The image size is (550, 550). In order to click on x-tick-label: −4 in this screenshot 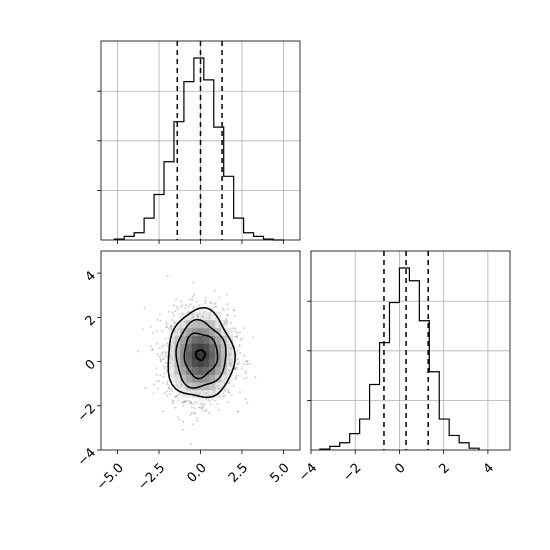, I will do `click(308, 473)`.